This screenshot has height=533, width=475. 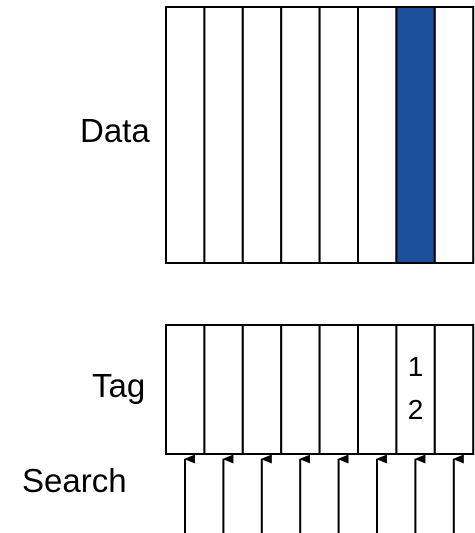 What do you see at coordinates (416, 409) in the screenshot?
I see `tag-entry-value: 2` at bounding box center [416, 409].